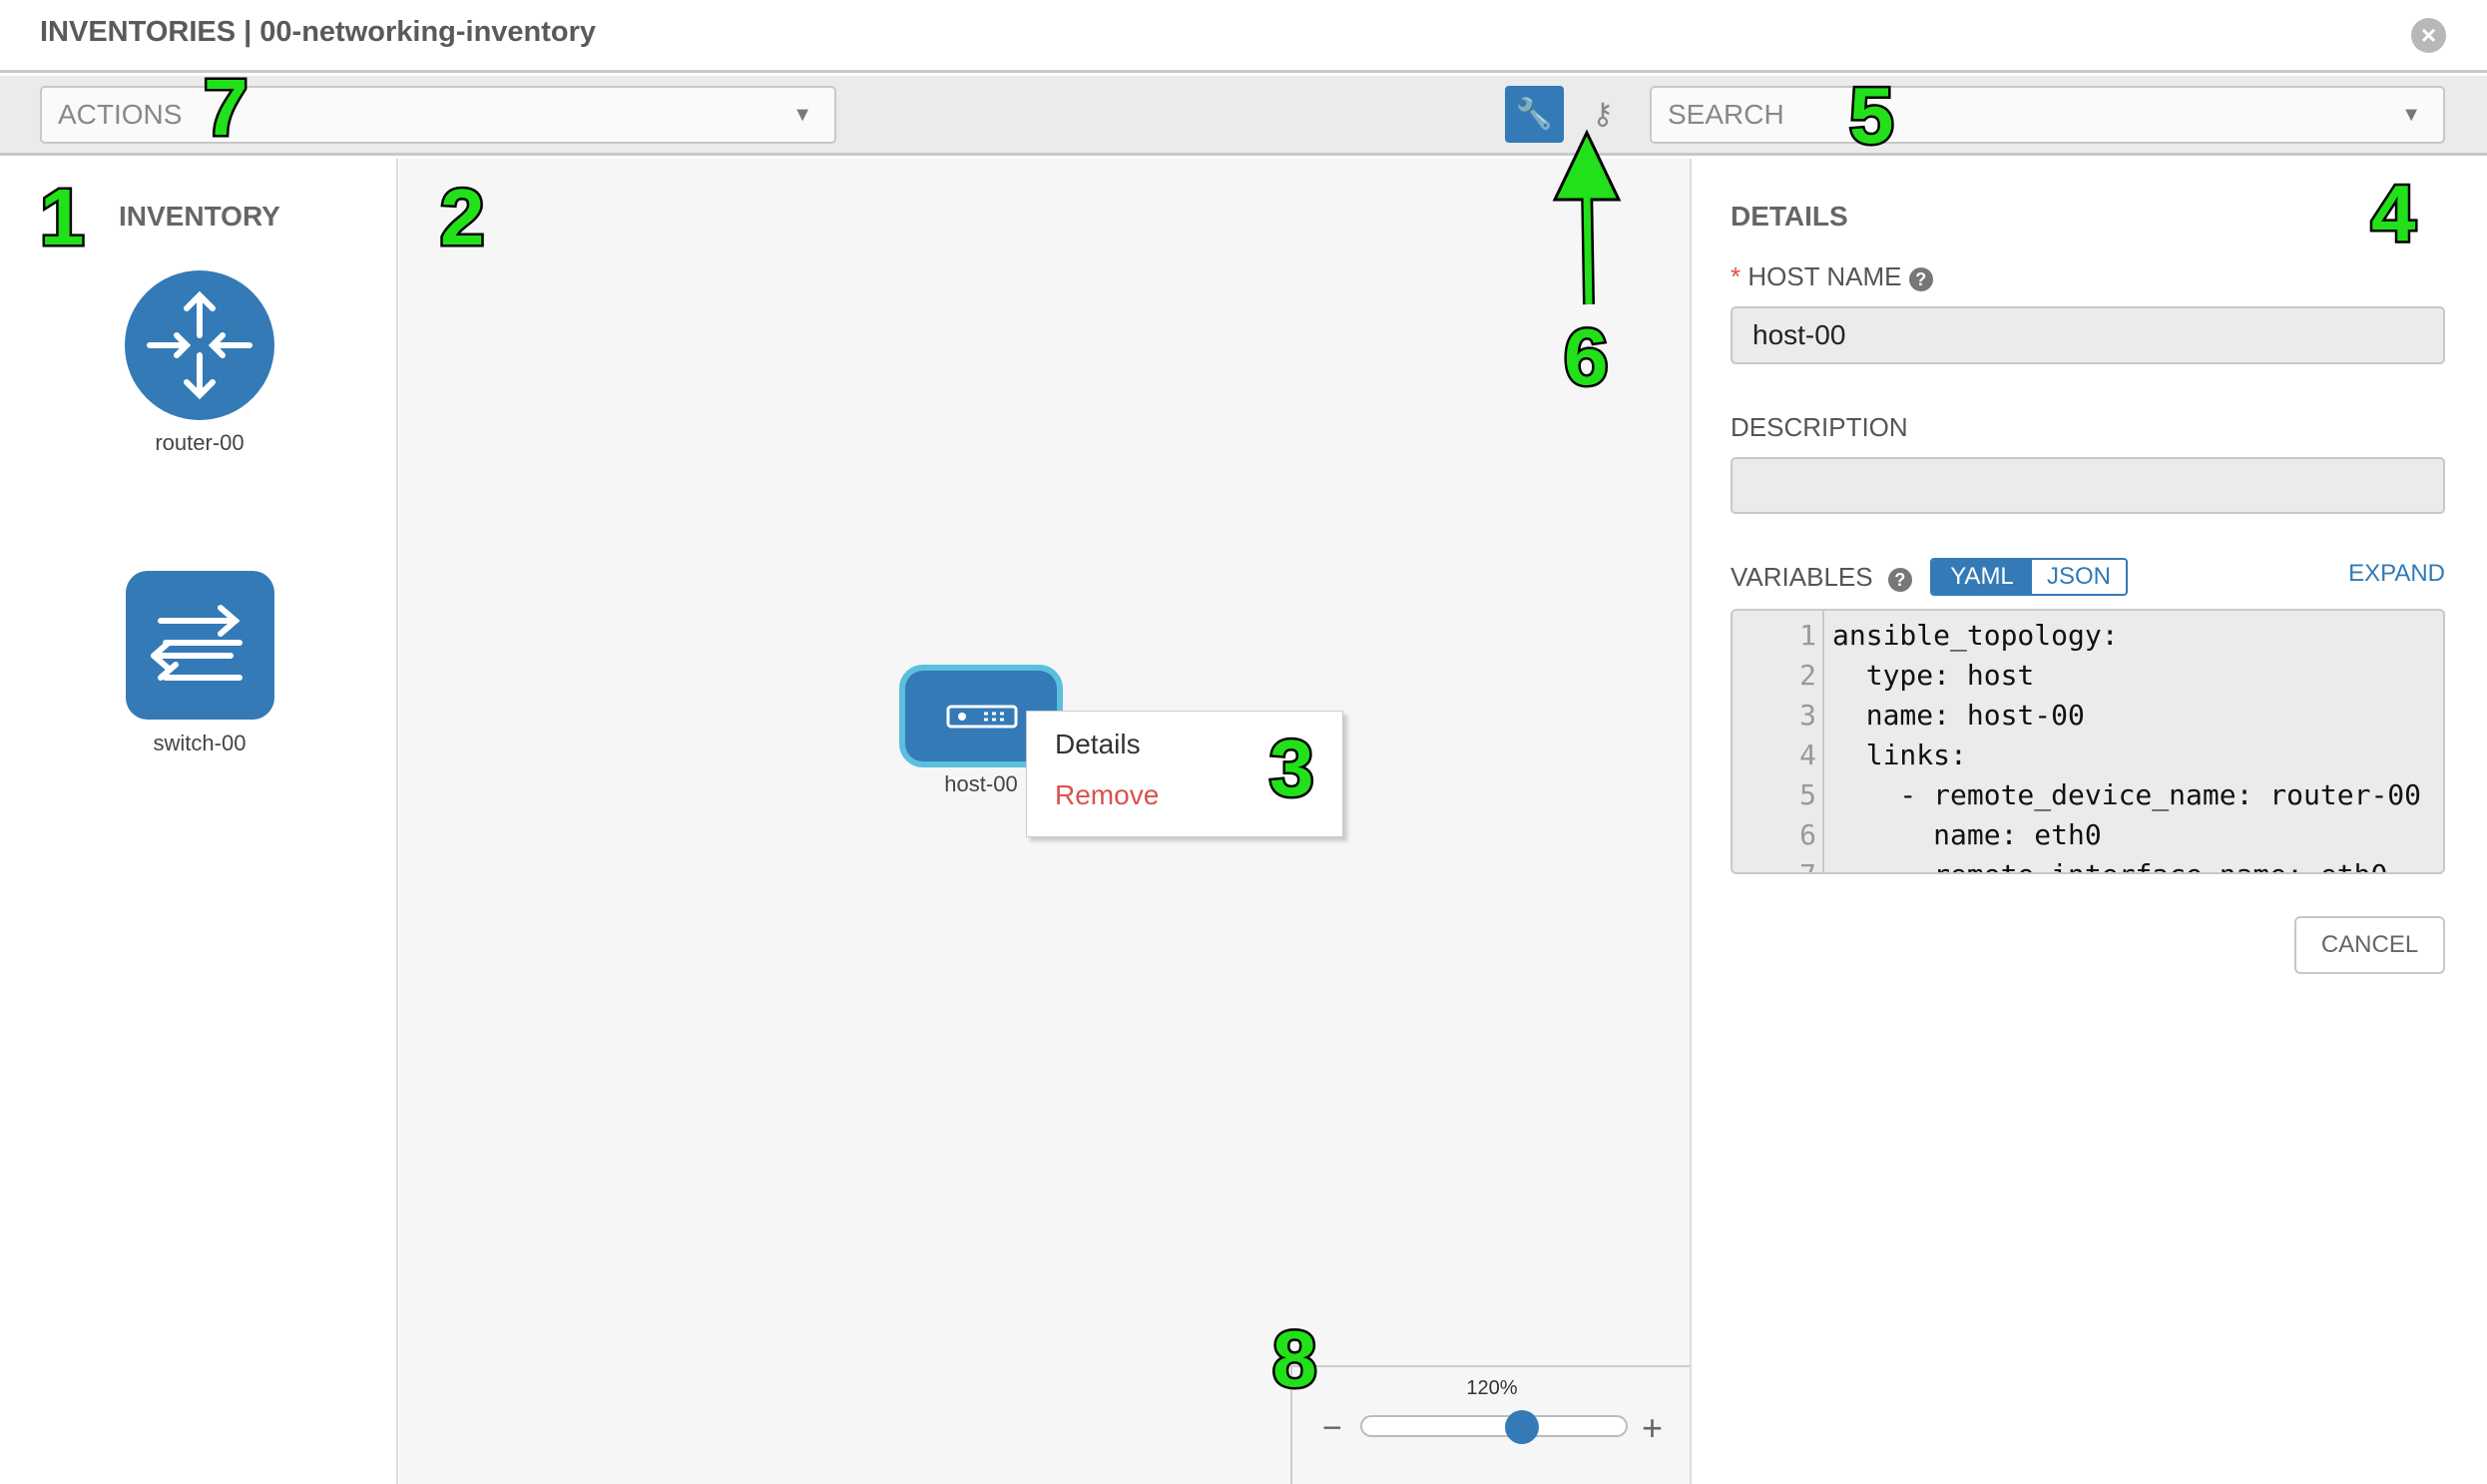  Describe the element at coordinates (1603, 114) in the screenshot. I see `key-icon: ⚷` at that location.